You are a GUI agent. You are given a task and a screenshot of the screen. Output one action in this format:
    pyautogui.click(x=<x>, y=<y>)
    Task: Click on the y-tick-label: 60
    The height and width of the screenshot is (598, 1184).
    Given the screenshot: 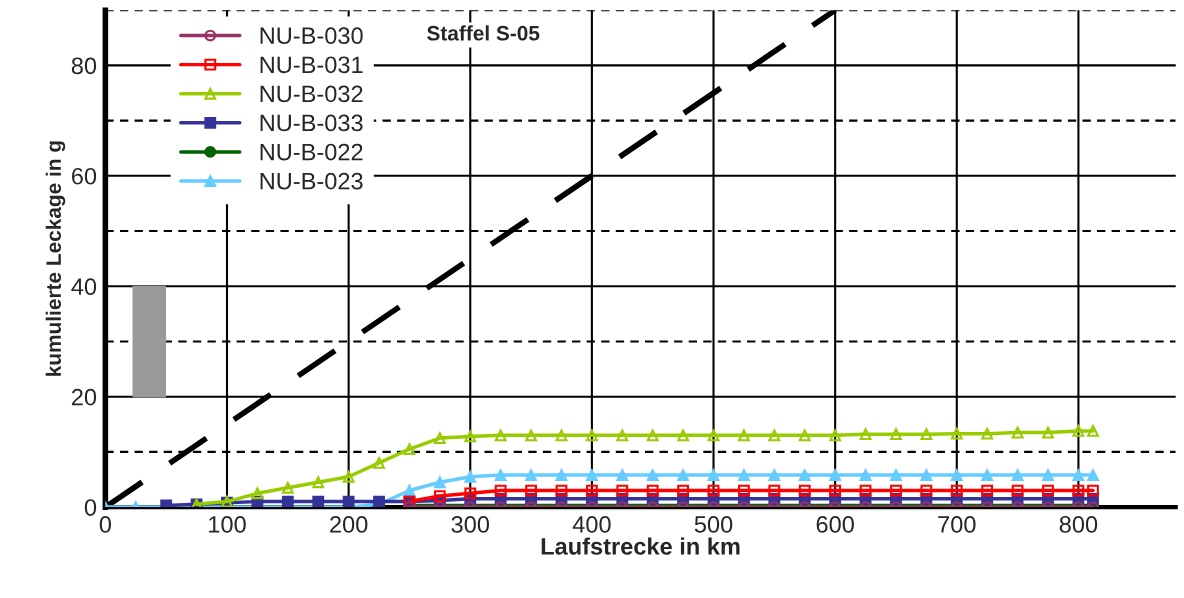 What is the action you would take?
    pyautogui.click(x=84, y=176)
    